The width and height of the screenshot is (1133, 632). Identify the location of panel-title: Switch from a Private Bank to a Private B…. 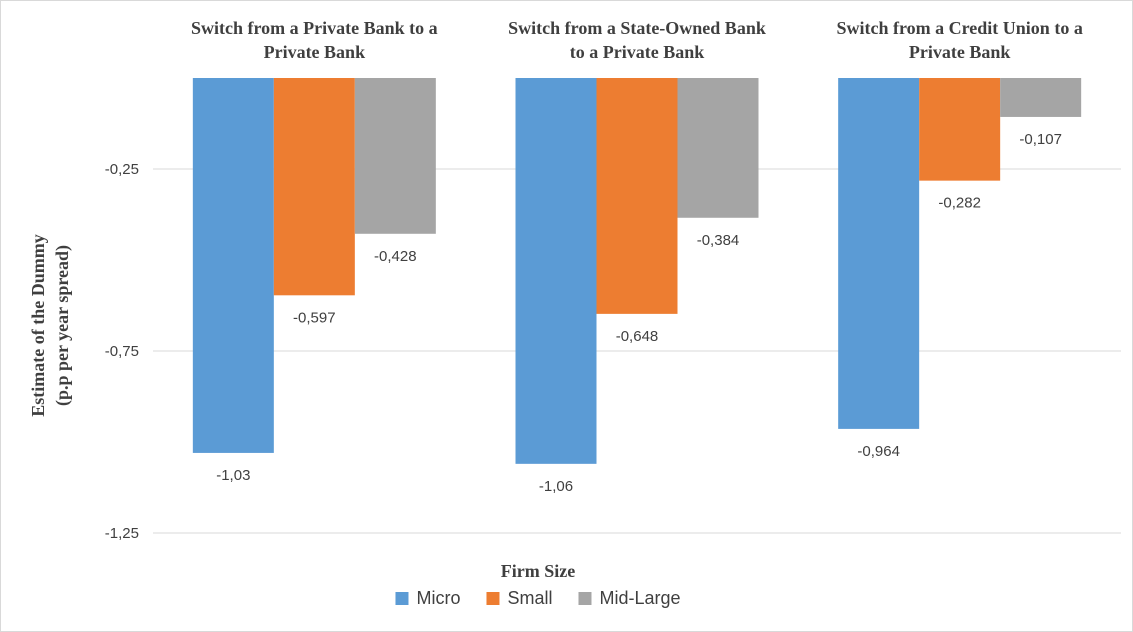
(314, 40).